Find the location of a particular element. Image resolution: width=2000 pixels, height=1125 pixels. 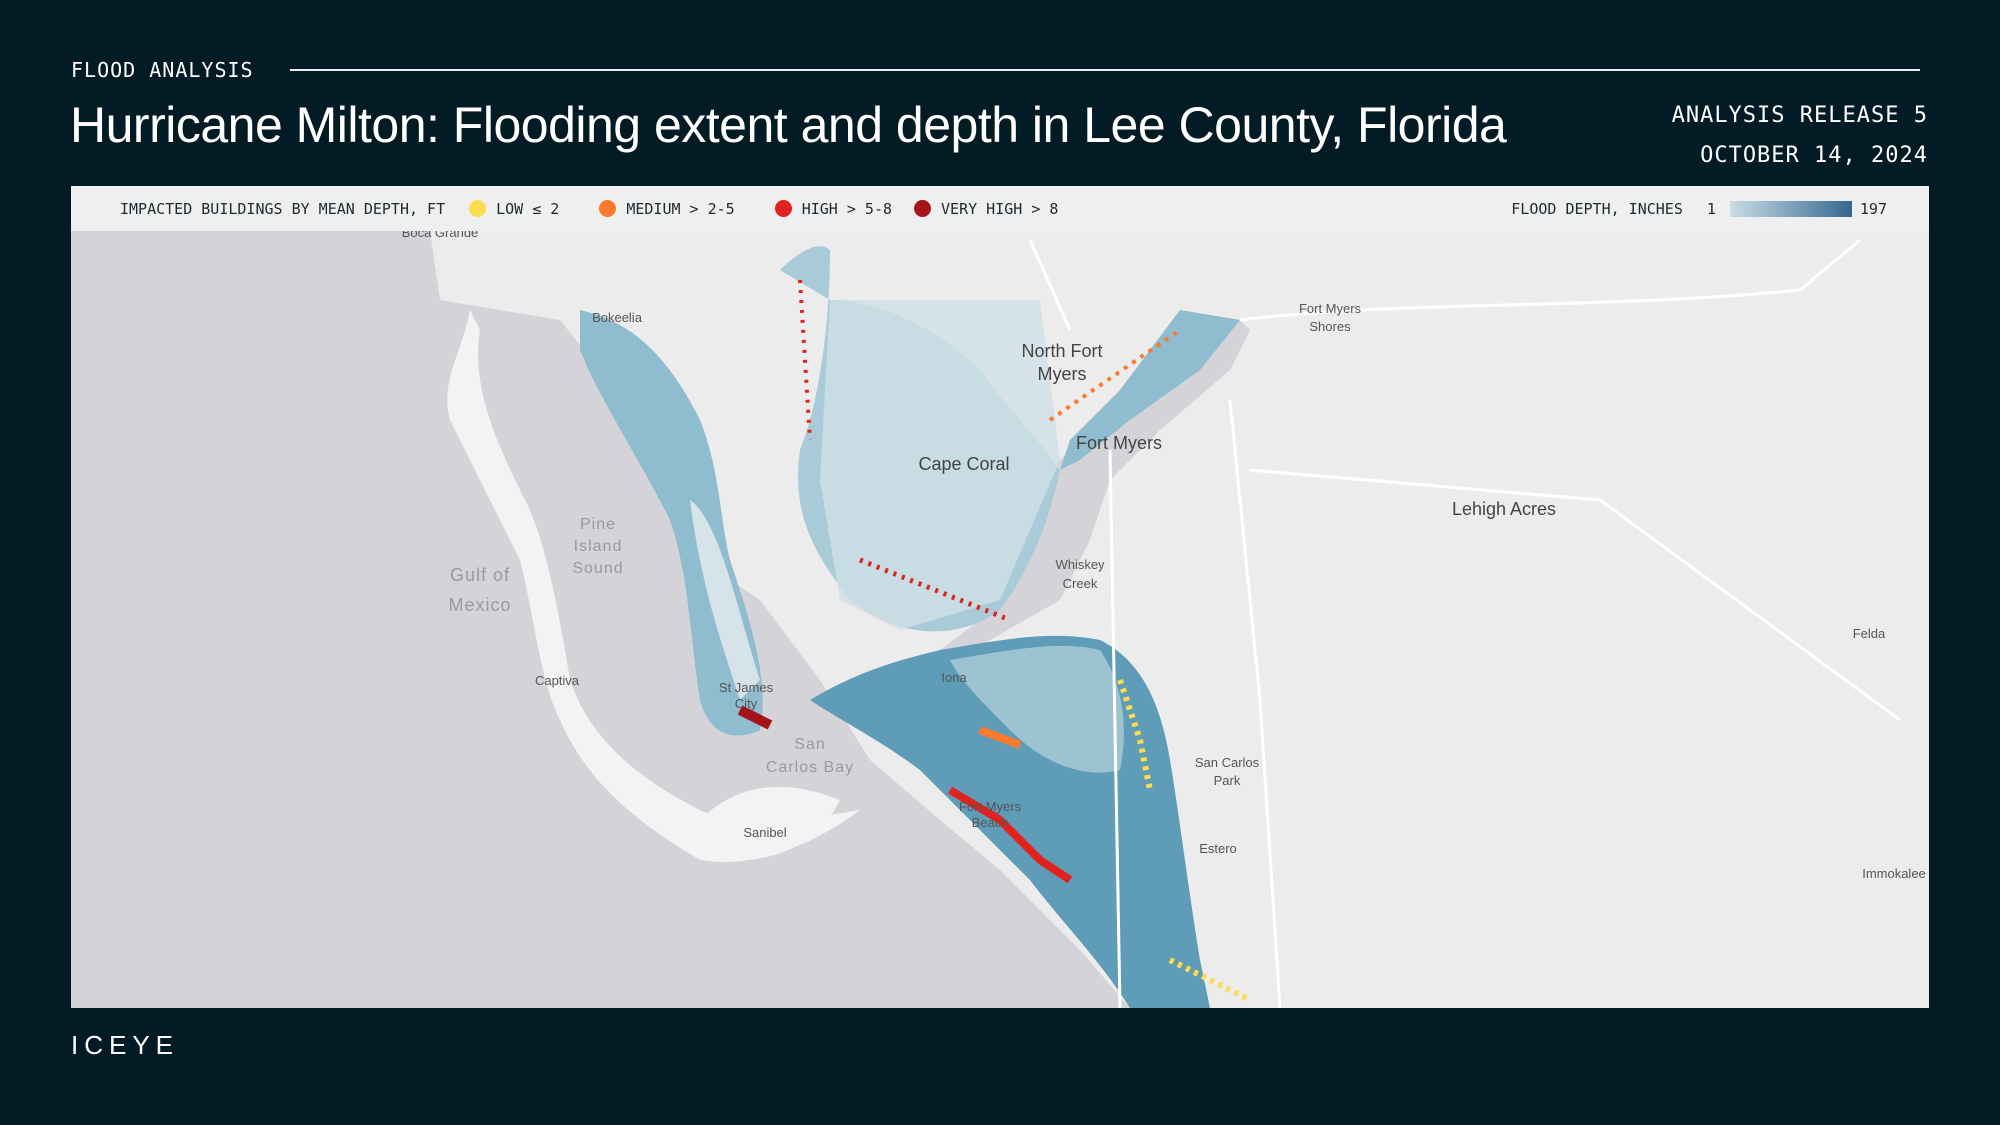

label-north-fort-myers-2: Myers is located at coordinates (1062, 374).